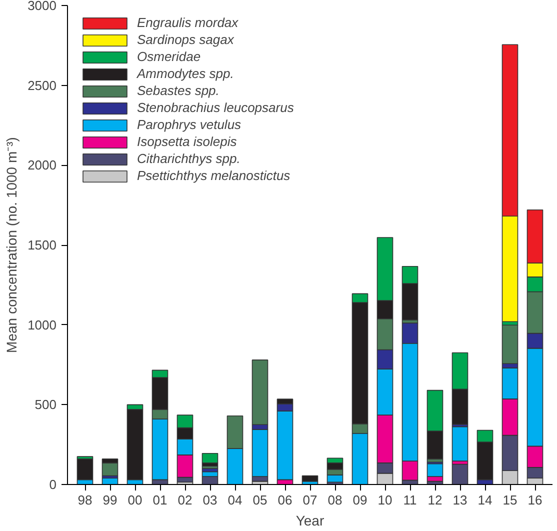 The width and height of the screenshot is (557, 531). I want to click on x-tick-label: 09, so click(360, 500).